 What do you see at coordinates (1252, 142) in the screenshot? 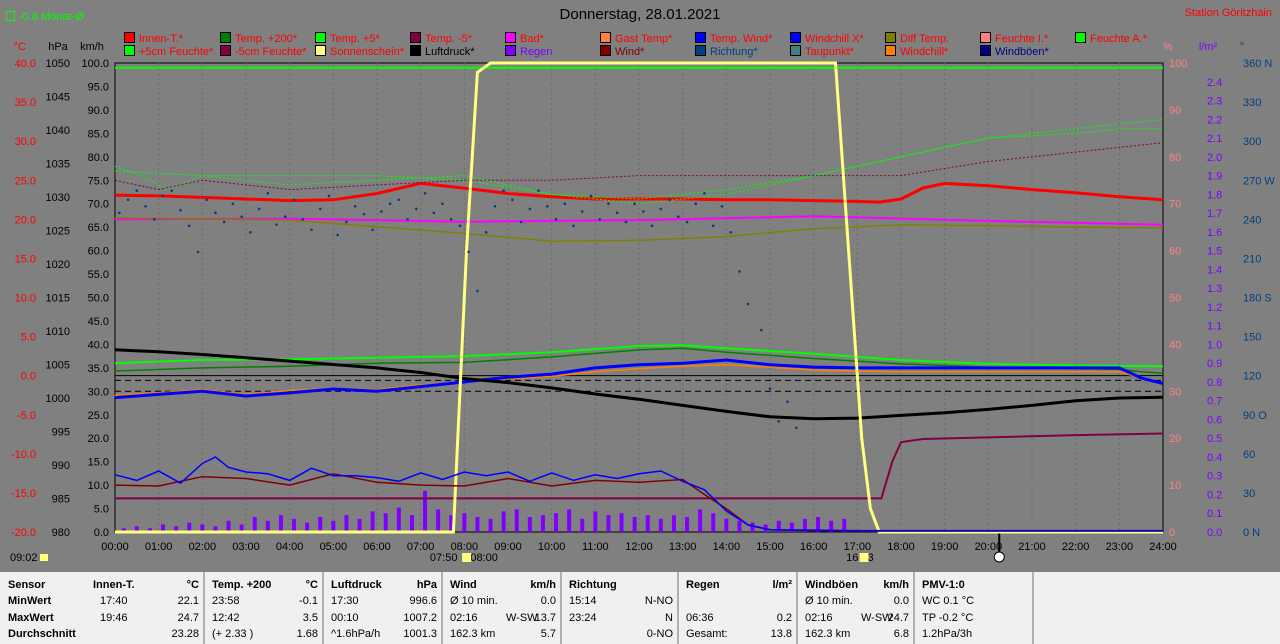
I see `tick-label-direction: 300` at bounding box center [1252, 142].